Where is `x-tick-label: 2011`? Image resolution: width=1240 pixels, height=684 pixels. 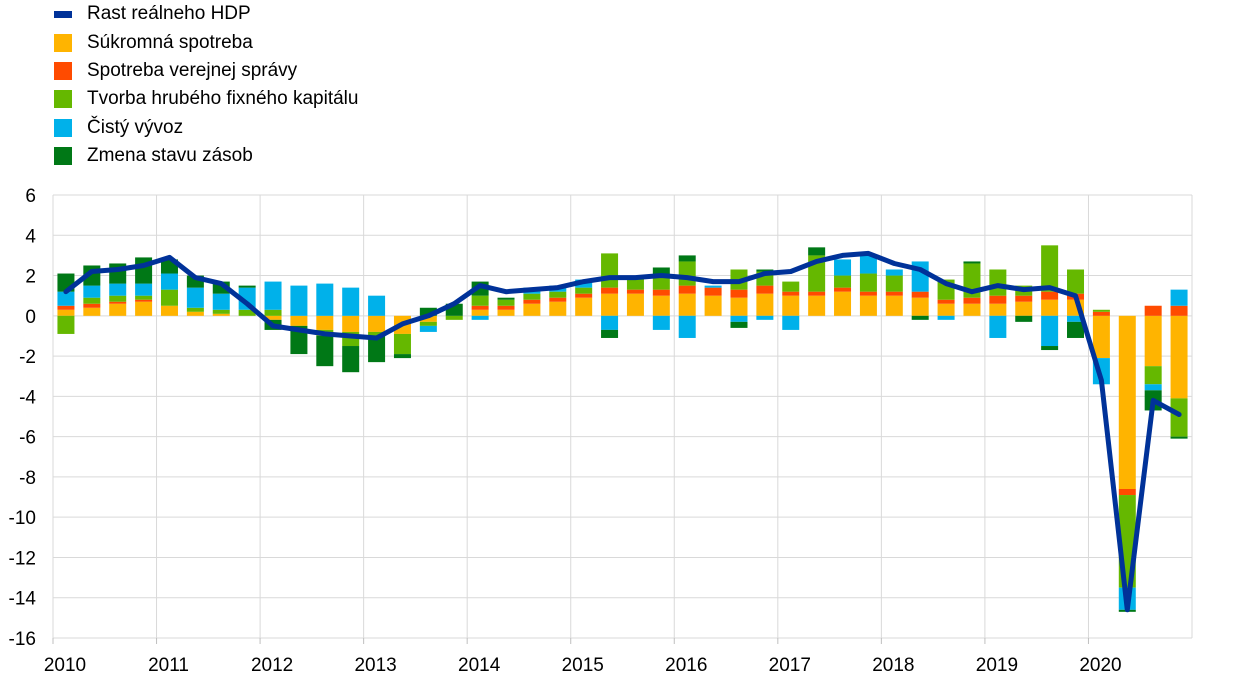 x-tick-label: 2011 is located at coordinates (168, 665).